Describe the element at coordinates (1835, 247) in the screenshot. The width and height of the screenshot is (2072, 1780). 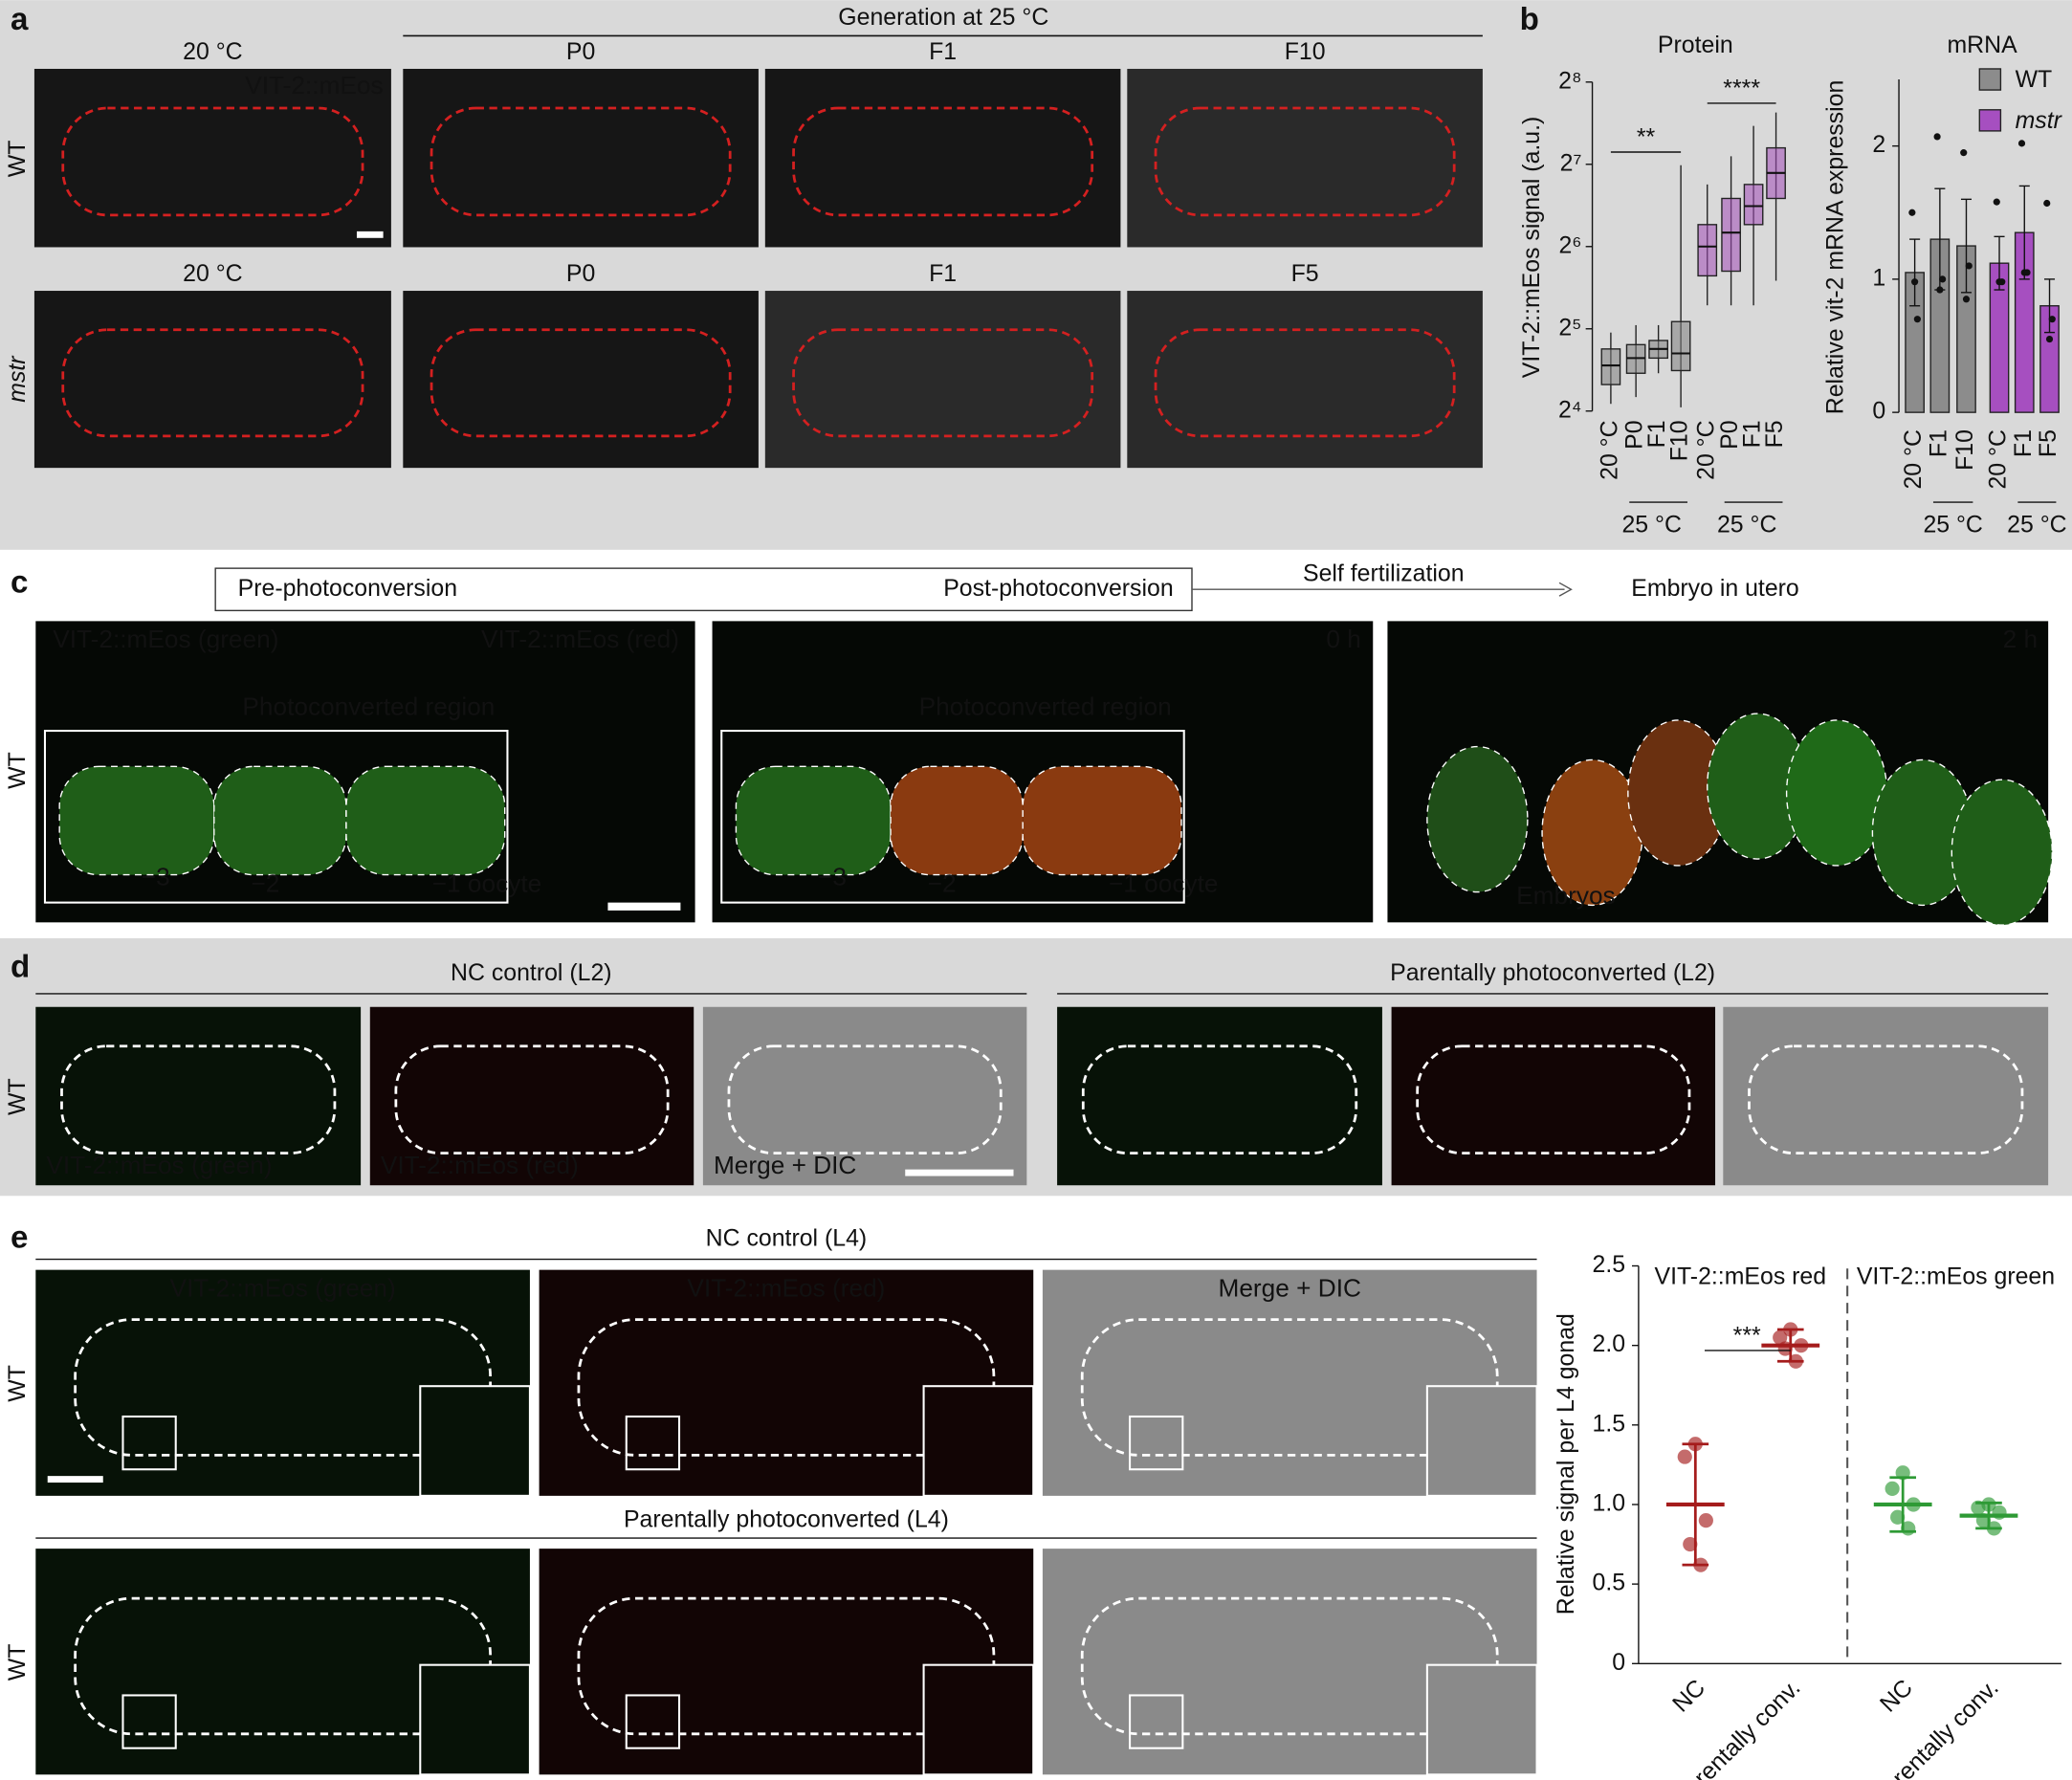
I see `y-axis-label: Relative vit-2 mRNA expression` at that location.